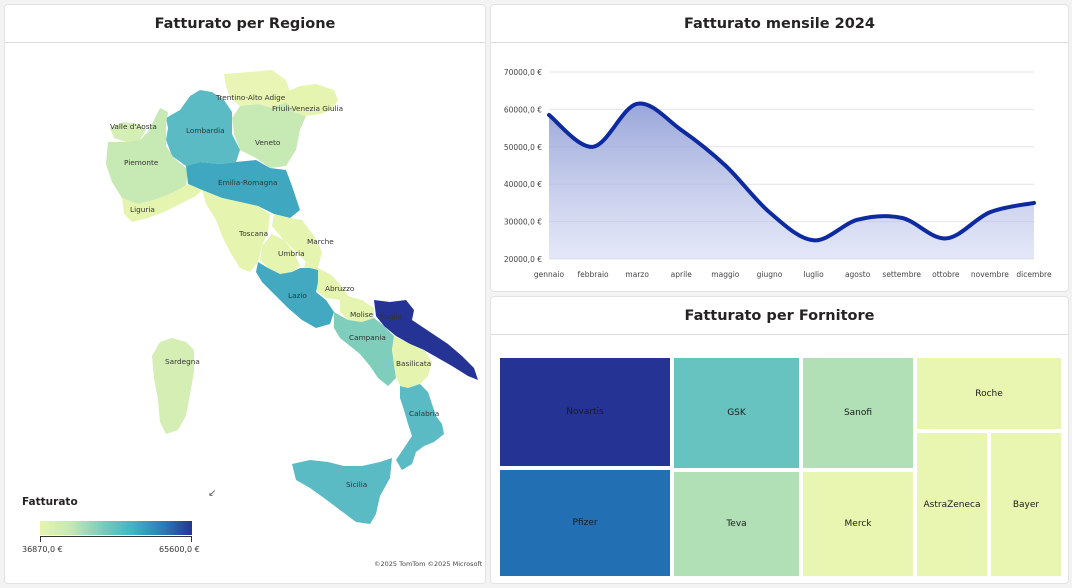 The width and height of the screenshot is (1072, 588). What do you see at coordinates (116, 539) in the screenshot?
I see `legend-axis` at bounding box center [116, 539].